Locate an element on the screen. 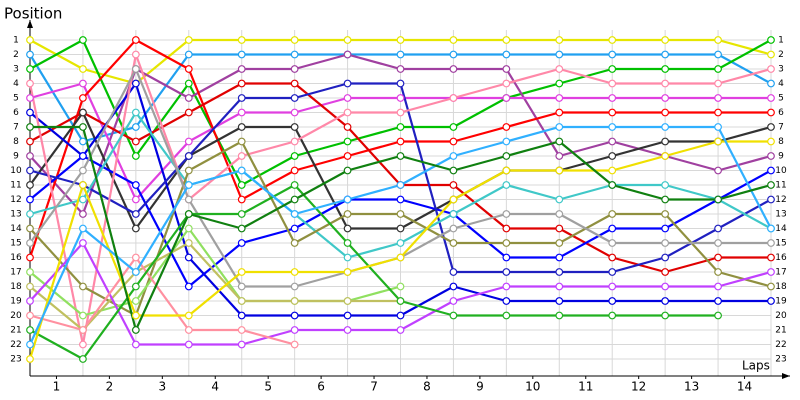  y-tick-label-right: 1 is located at coordinates (781, 41).